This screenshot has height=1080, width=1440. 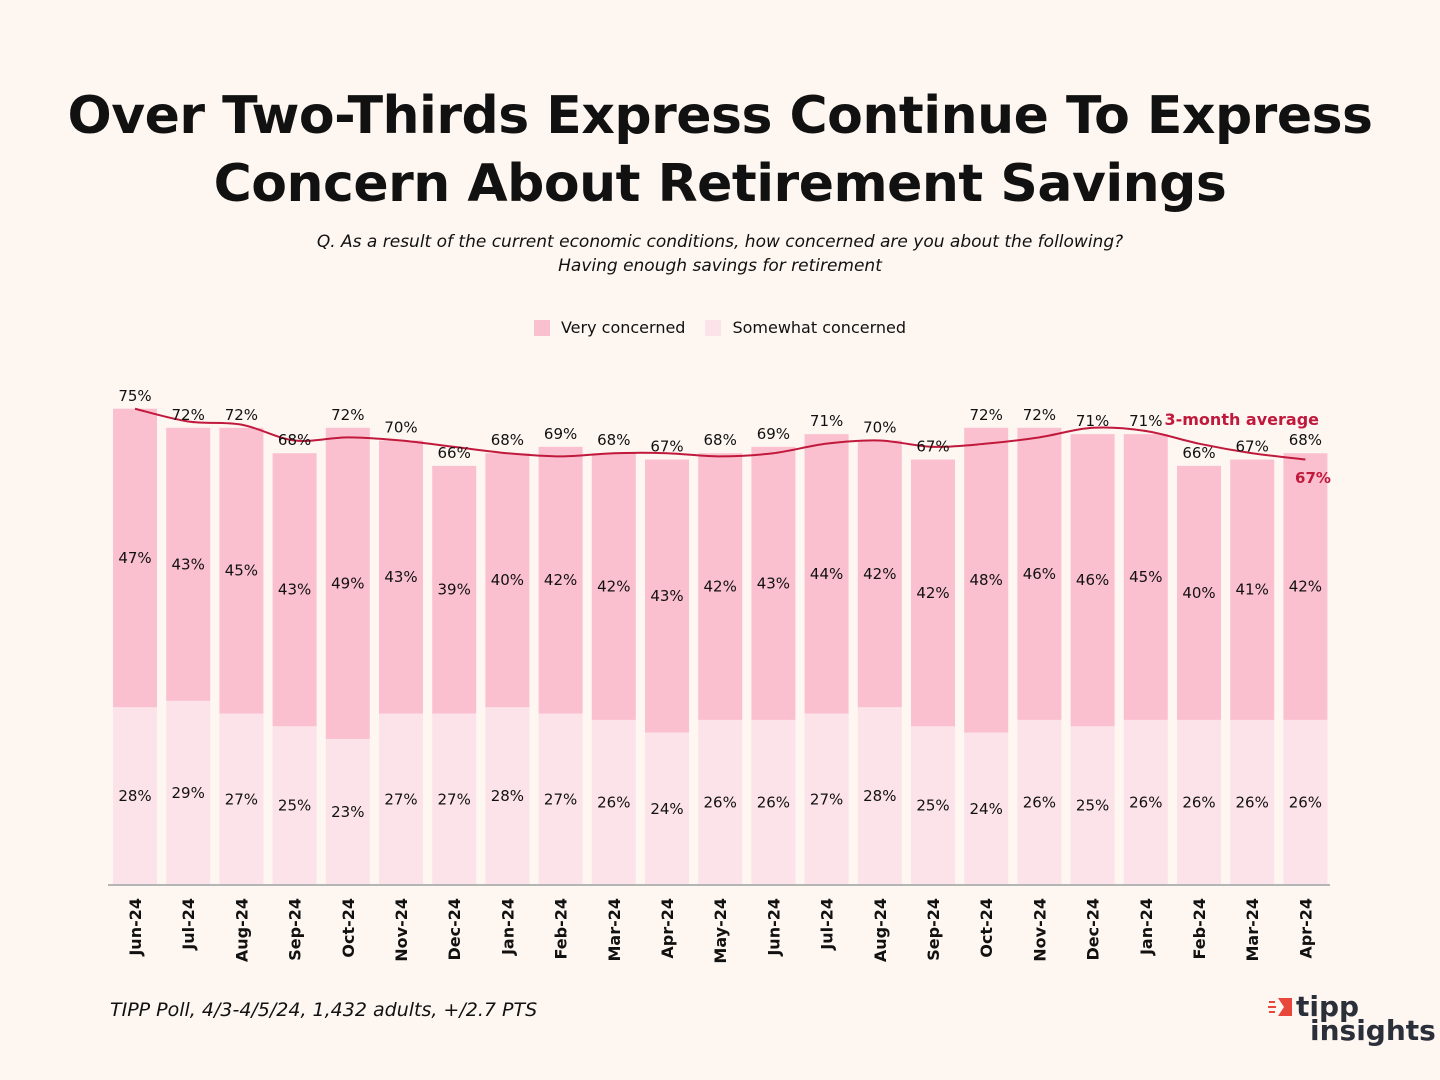 I want to click on x-tick-label: Jul-24, so click(x=188, y=924).